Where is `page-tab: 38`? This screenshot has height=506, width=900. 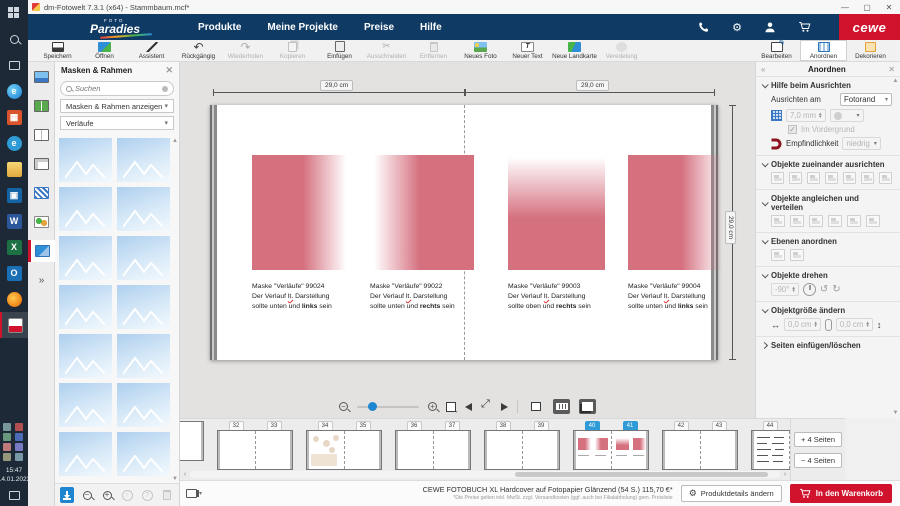
page-tab: 38 is located at coordinates (503, 425).